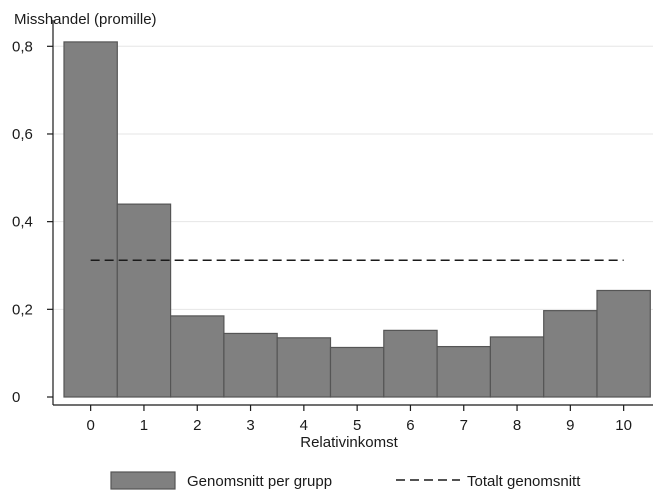 Image resolution: width=653 pixels, height=492 pixels. What do you see at coordinates (259, 481) in the screenshot?
I see `legend-label-bars: Genomsnitt per grupp` at bounding box center [259, 481].